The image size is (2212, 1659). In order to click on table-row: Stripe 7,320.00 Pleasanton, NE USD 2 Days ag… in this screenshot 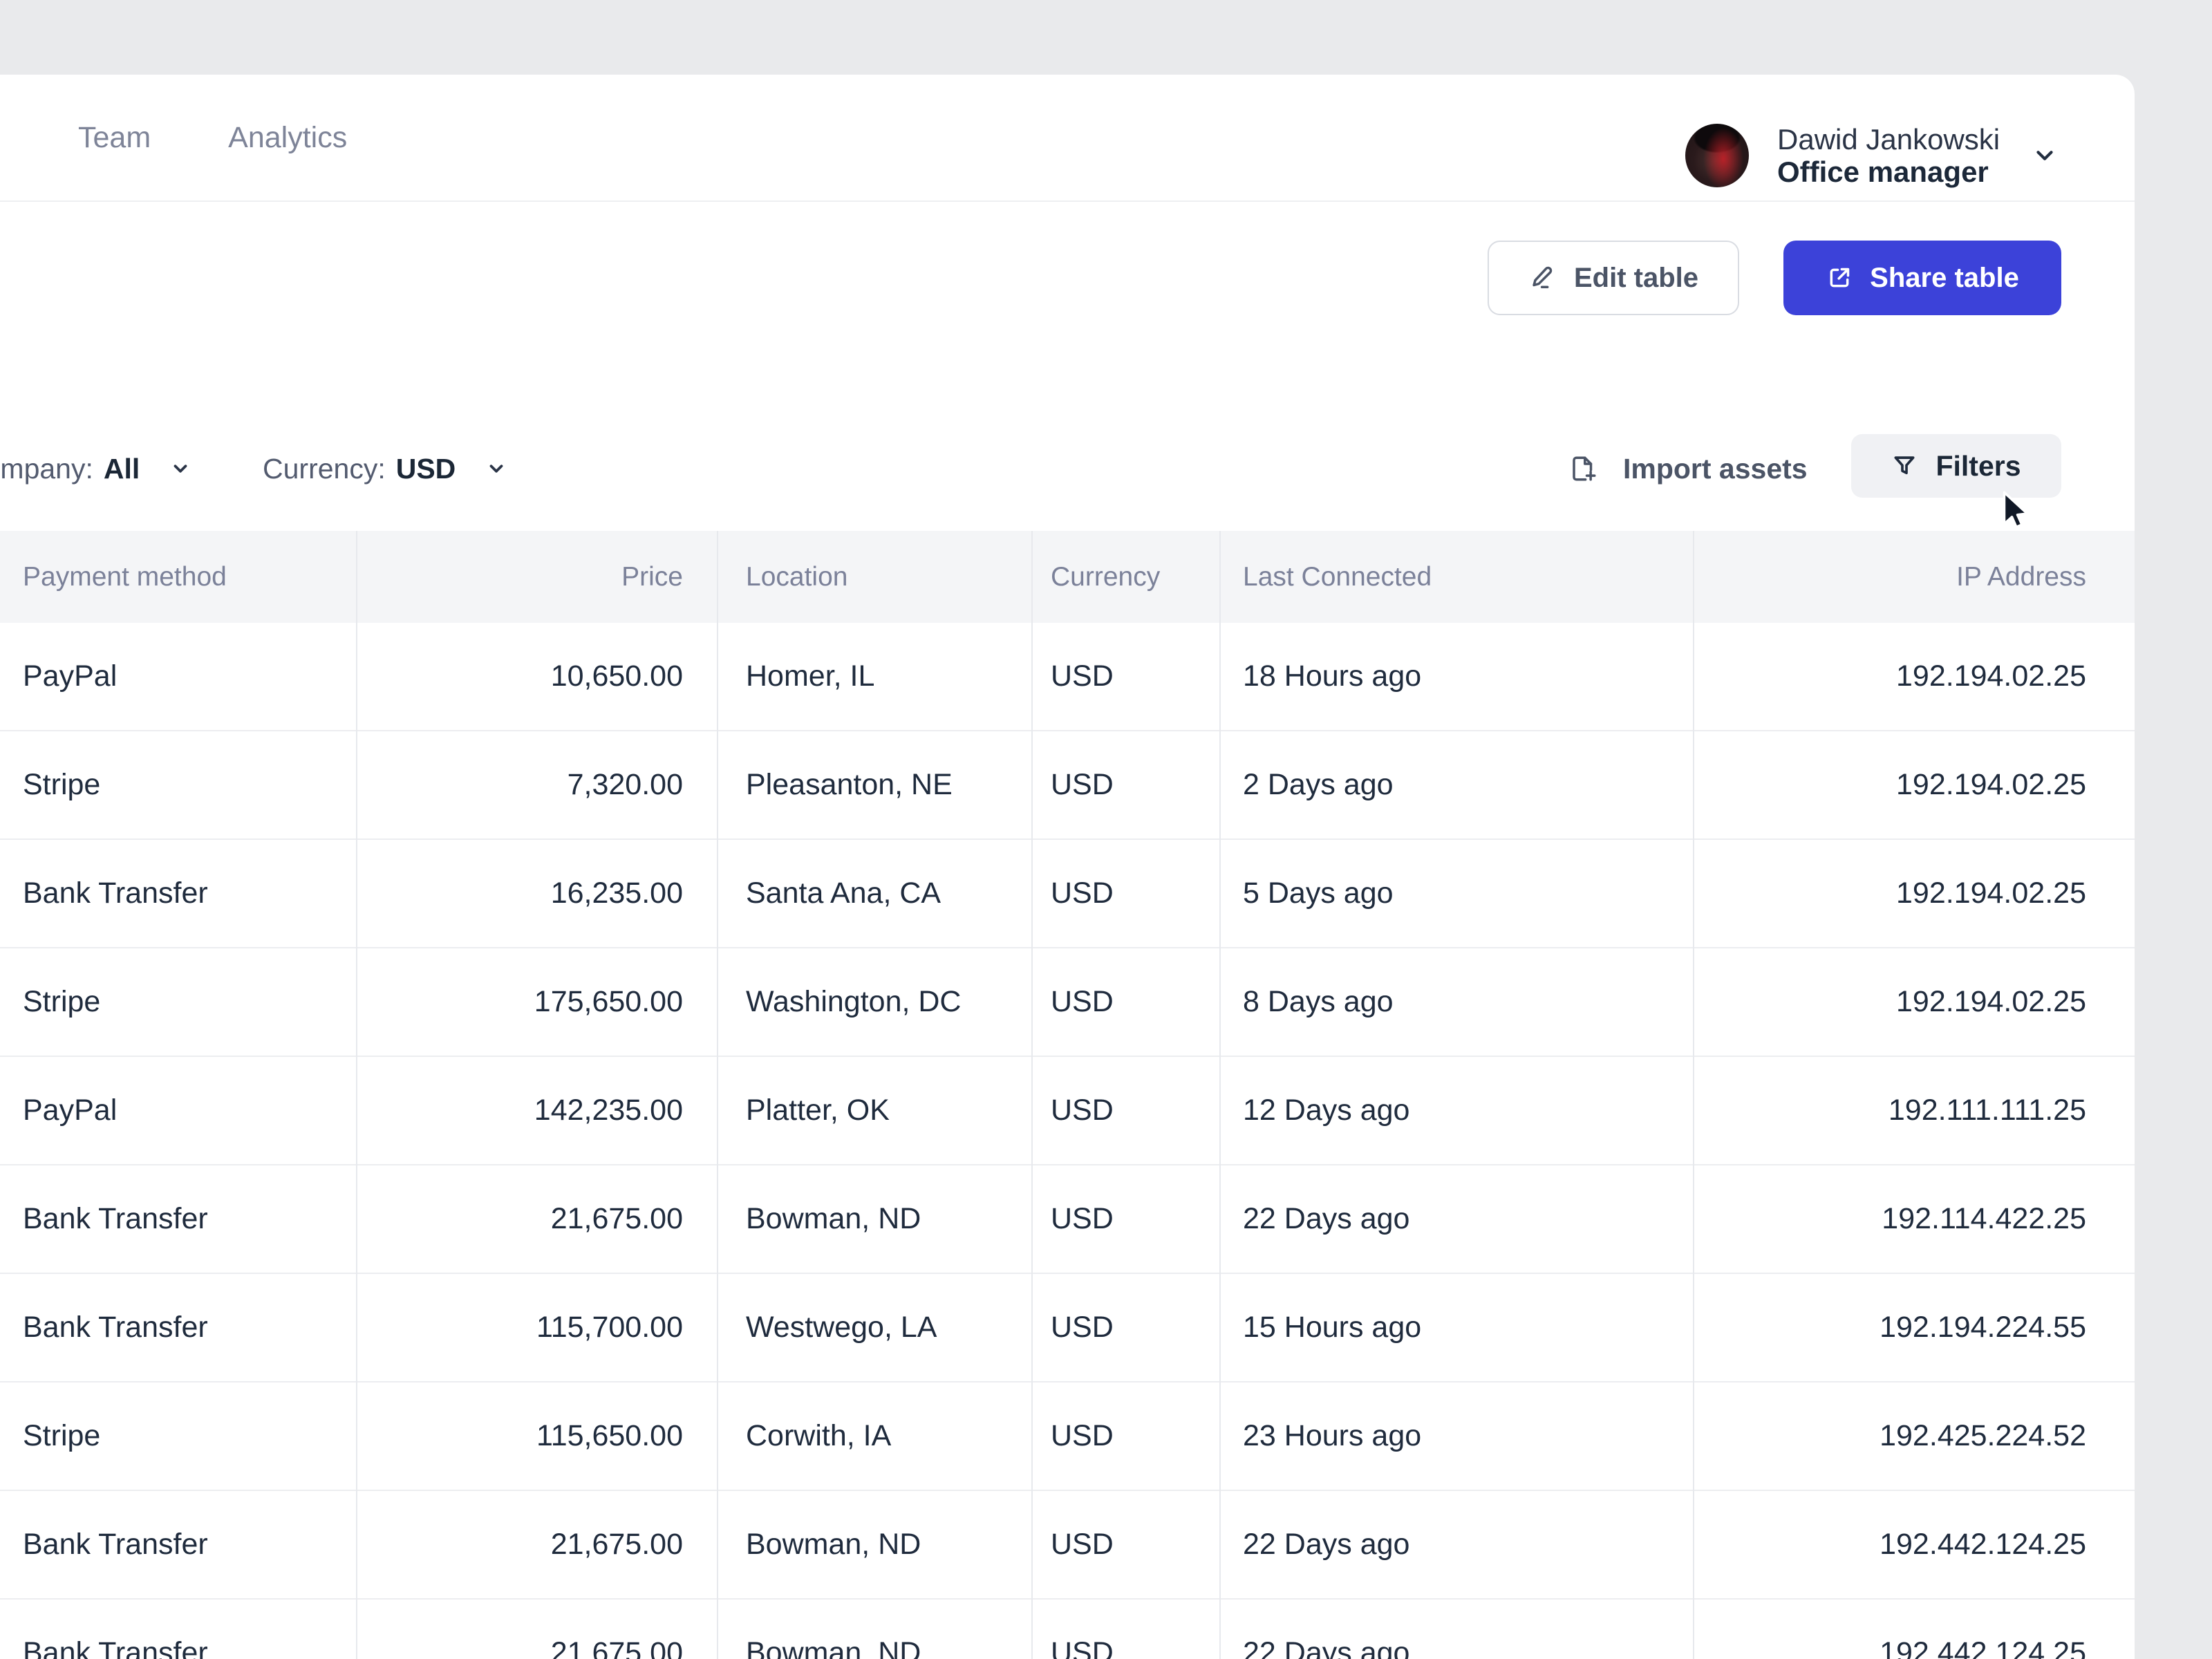, I will do `click(1067, 786)`.